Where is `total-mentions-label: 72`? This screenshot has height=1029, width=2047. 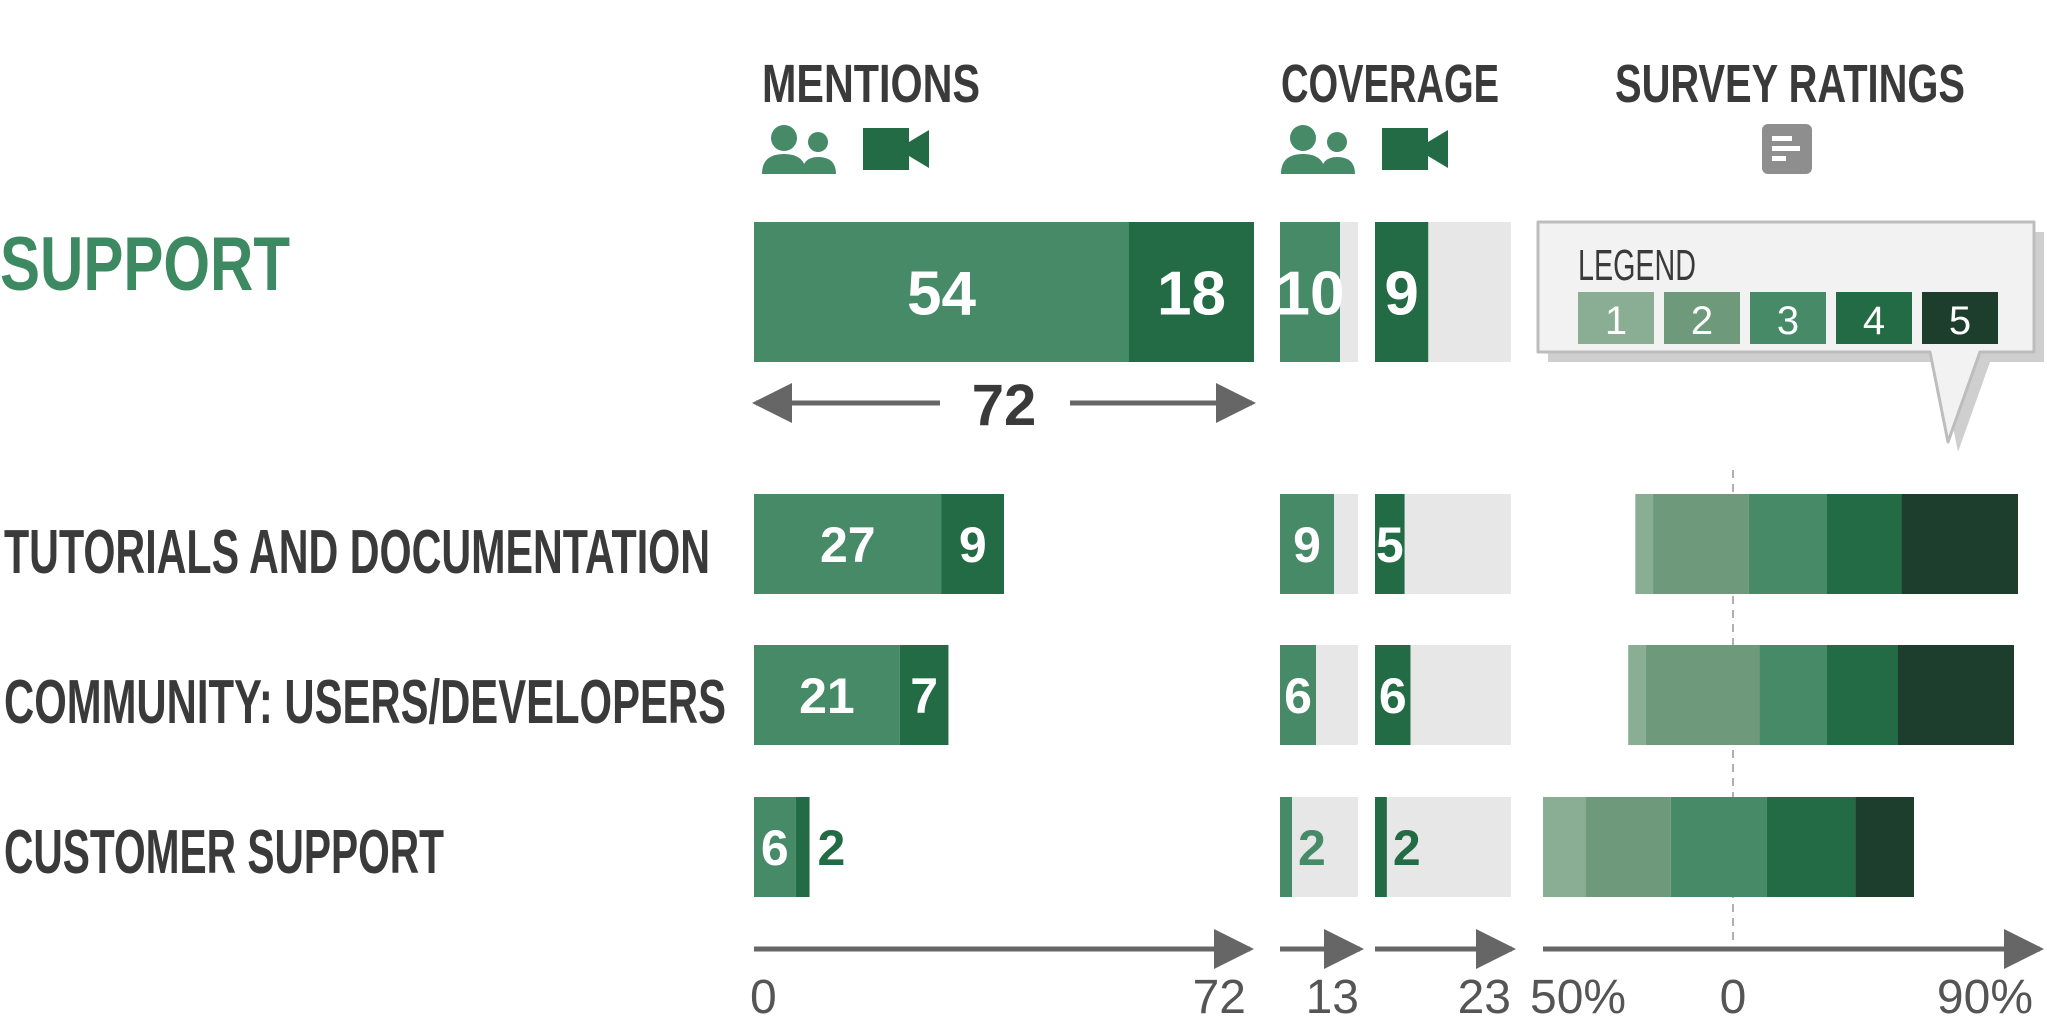 total-mentions-label: 72 is located at coordinates (1004, 405).